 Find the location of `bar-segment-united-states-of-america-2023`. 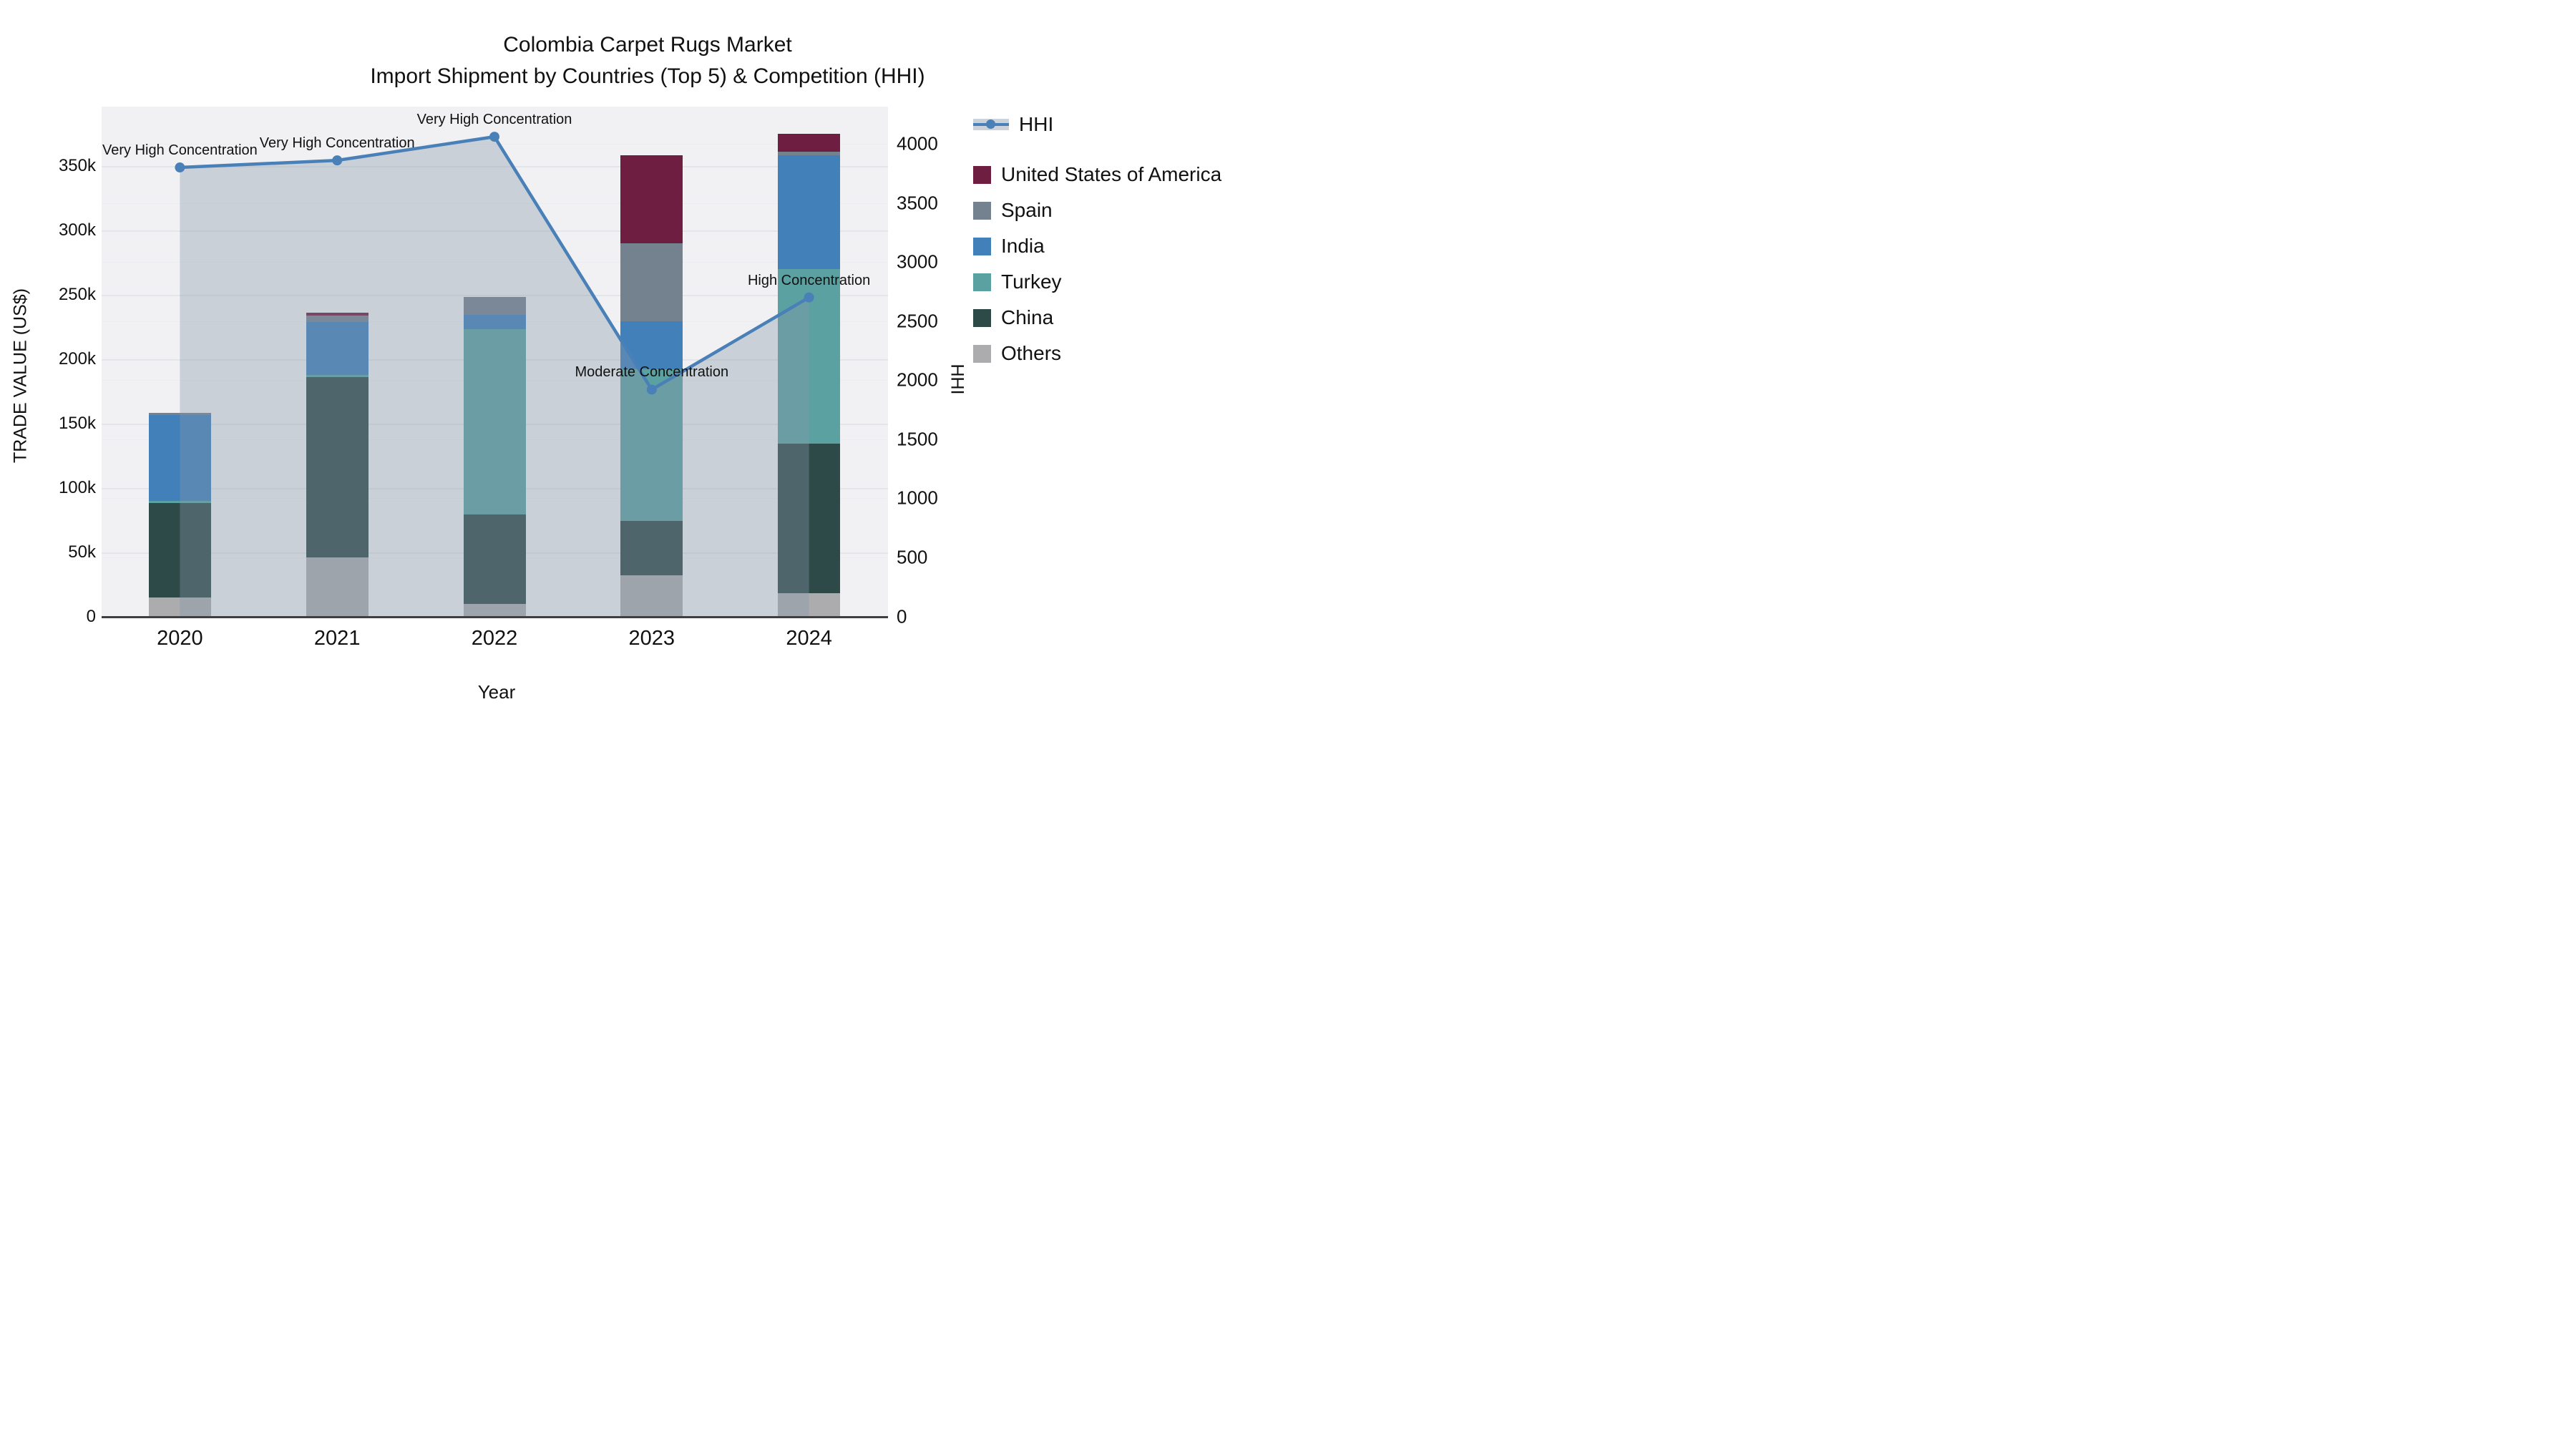

bar-segment-united-states-of-america-2023 is located at coordinates (651, 199).